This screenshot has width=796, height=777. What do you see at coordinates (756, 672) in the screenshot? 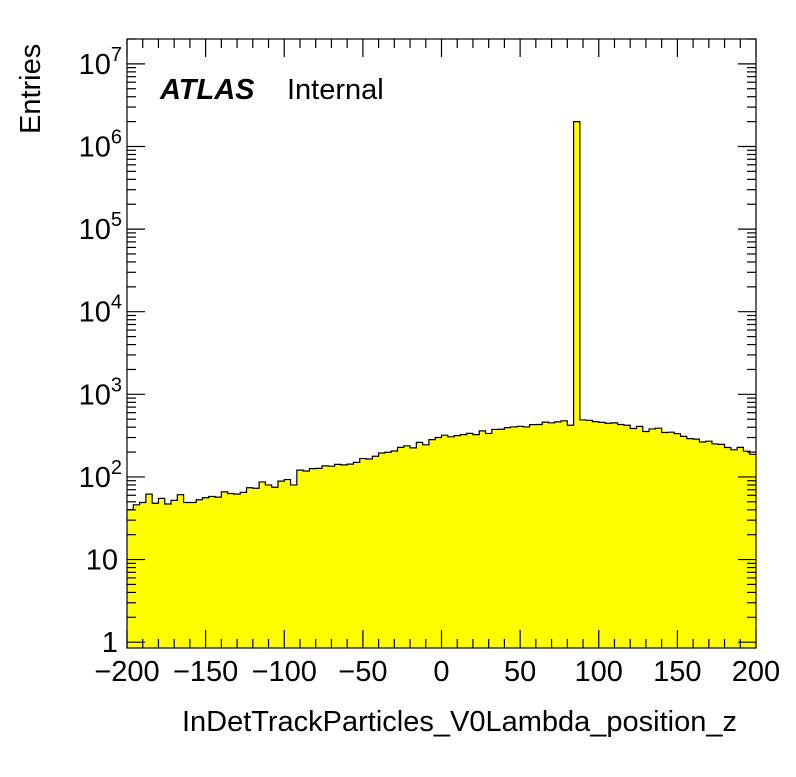
I see `x-tick-label: 200` at bounding box center [756, 672].